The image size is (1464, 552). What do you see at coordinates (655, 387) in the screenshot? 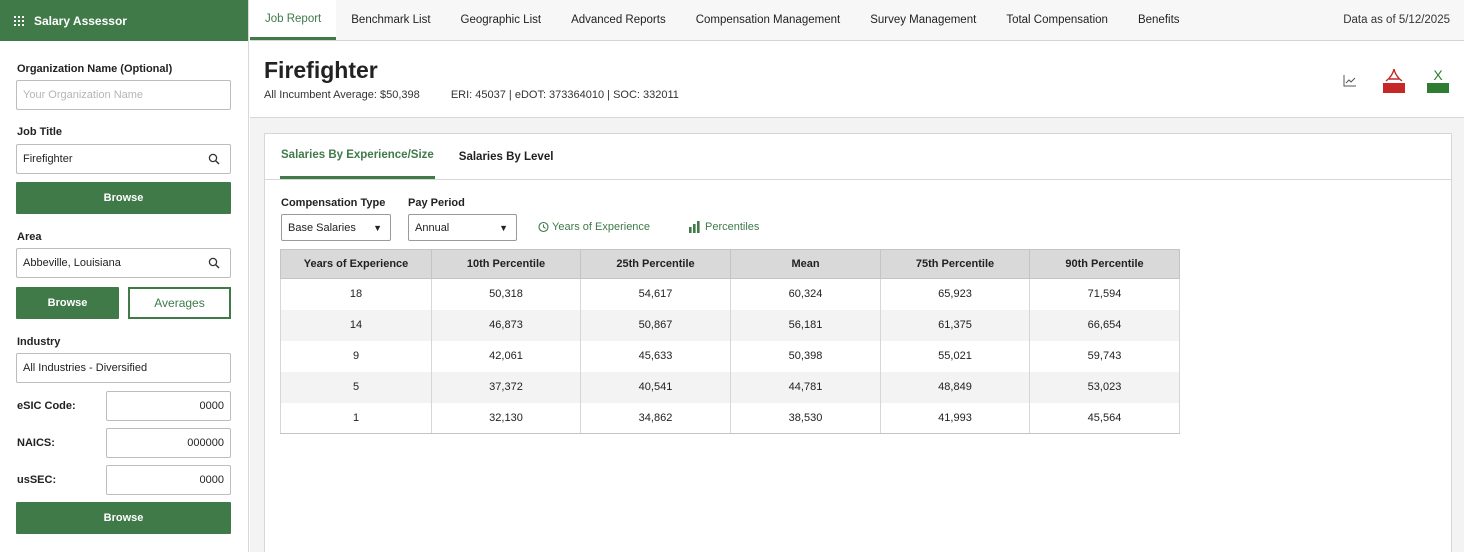
I see `table-cell: 40,541` at bounding box center [655, 387].